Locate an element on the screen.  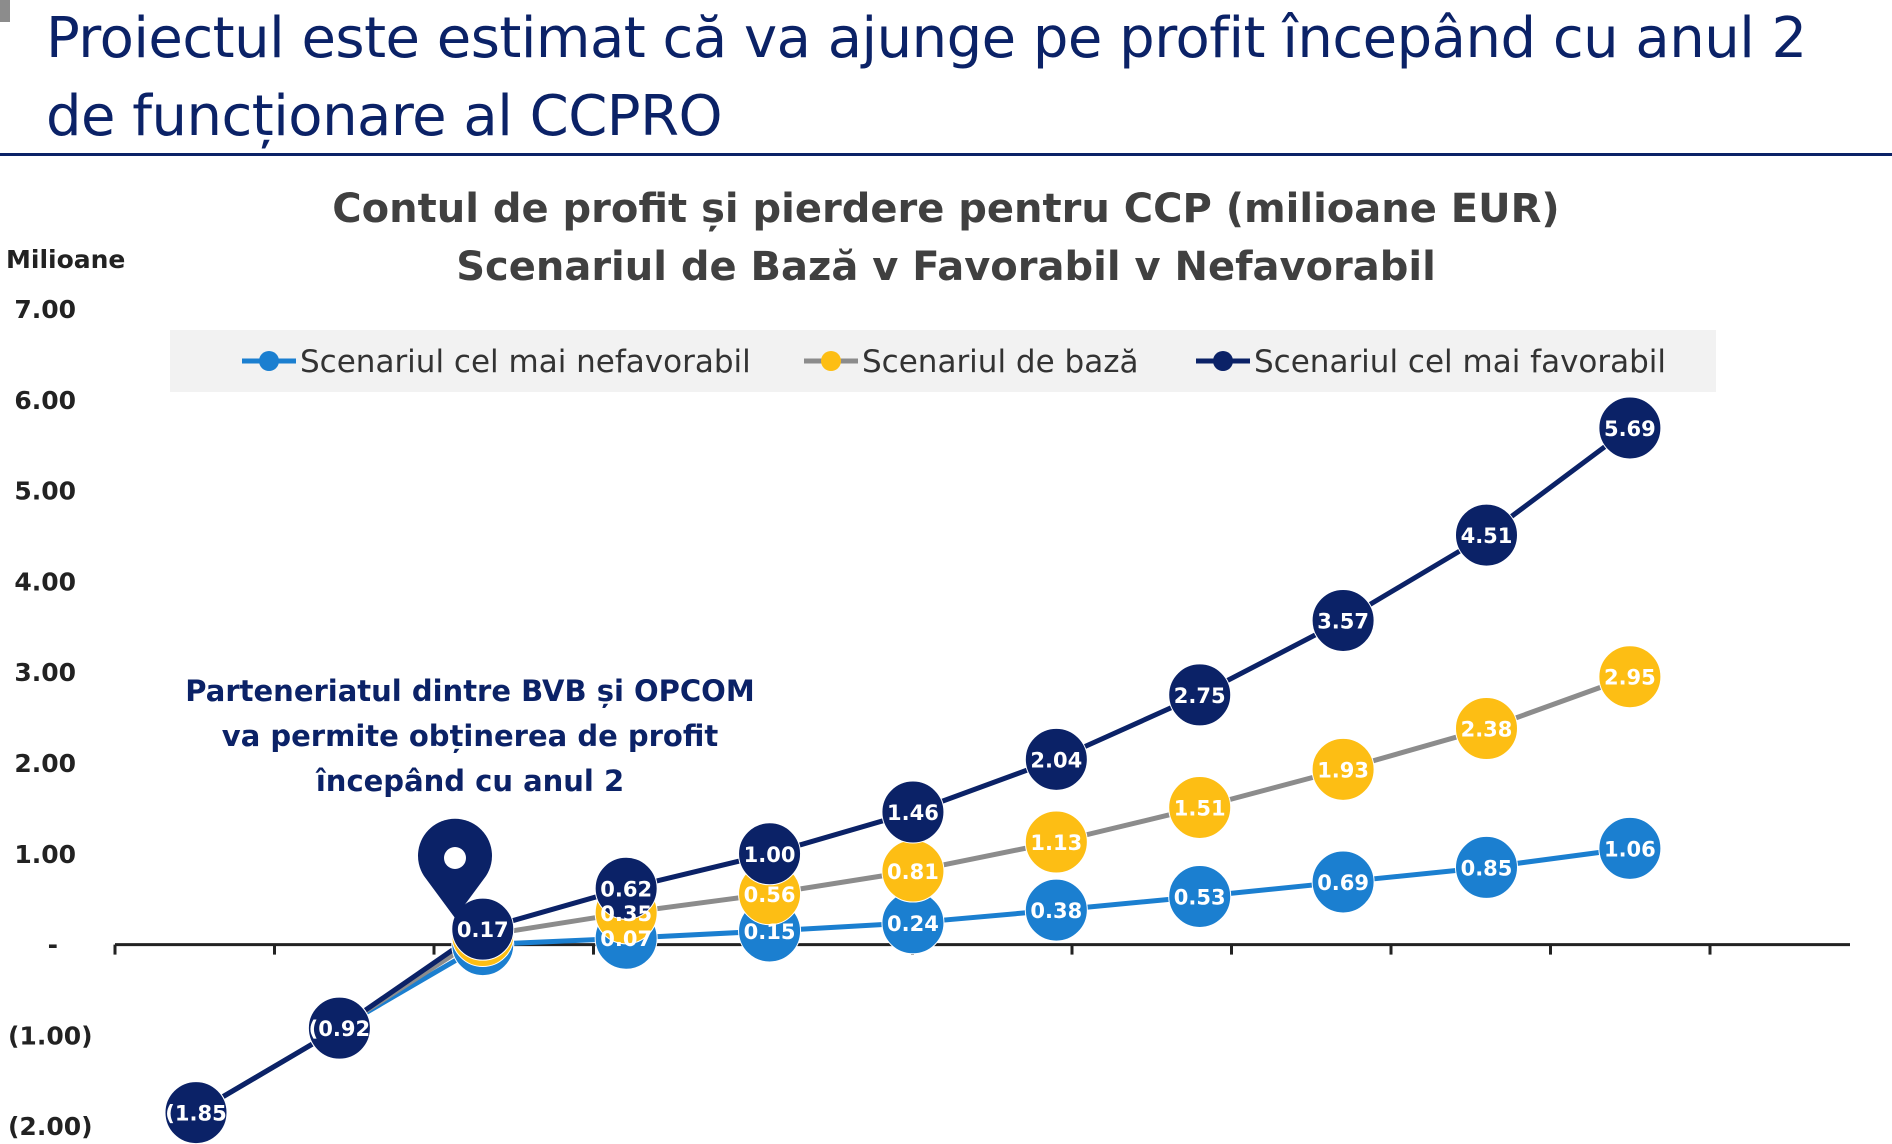
corner-mark is located at coordinates (5, 11).